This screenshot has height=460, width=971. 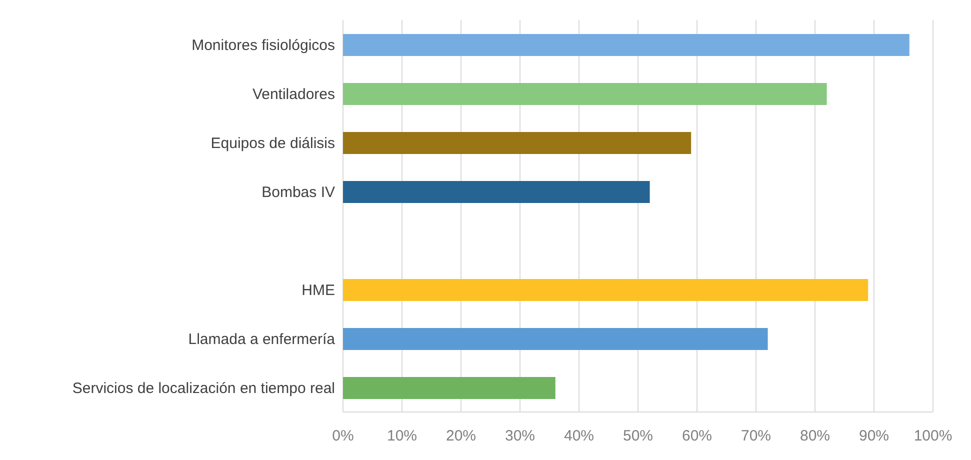 I want to click on y-tick-label: Bombas IV, so click(x=298, y=192).